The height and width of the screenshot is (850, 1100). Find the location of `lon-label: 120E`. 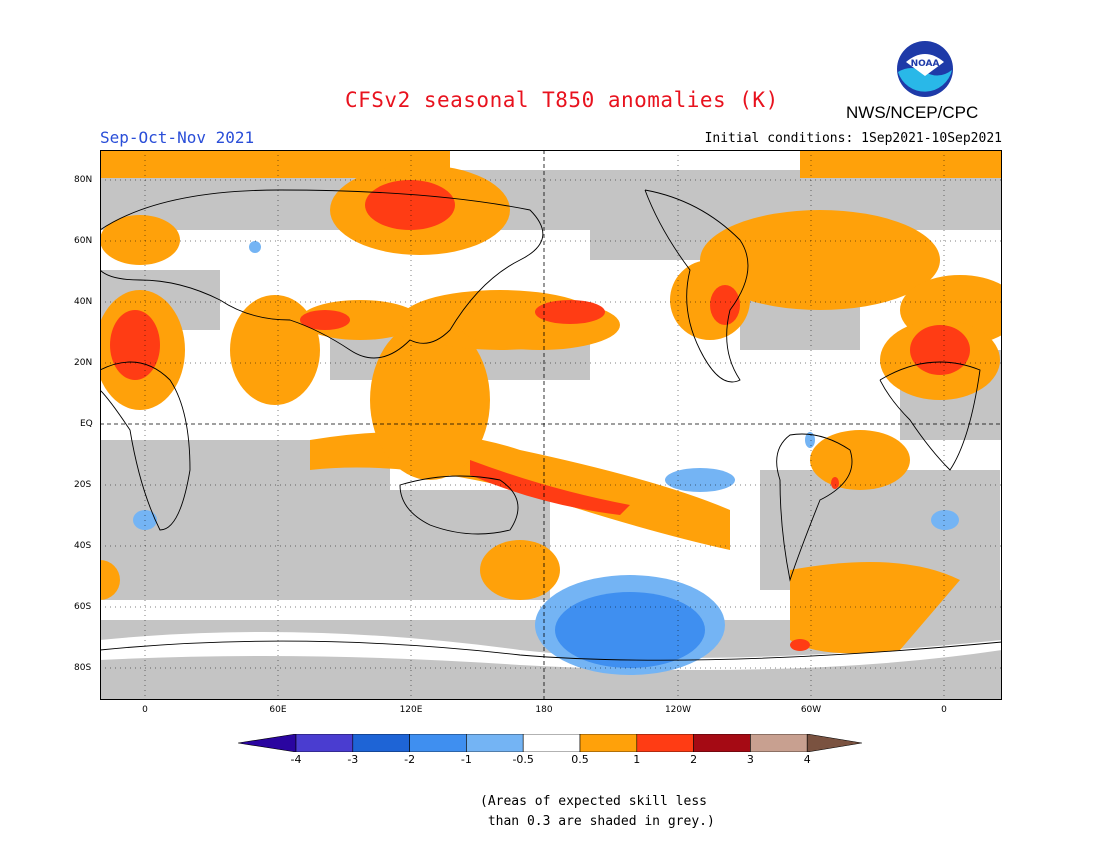

lon-label: 120E is located at coordinates (411, 710).